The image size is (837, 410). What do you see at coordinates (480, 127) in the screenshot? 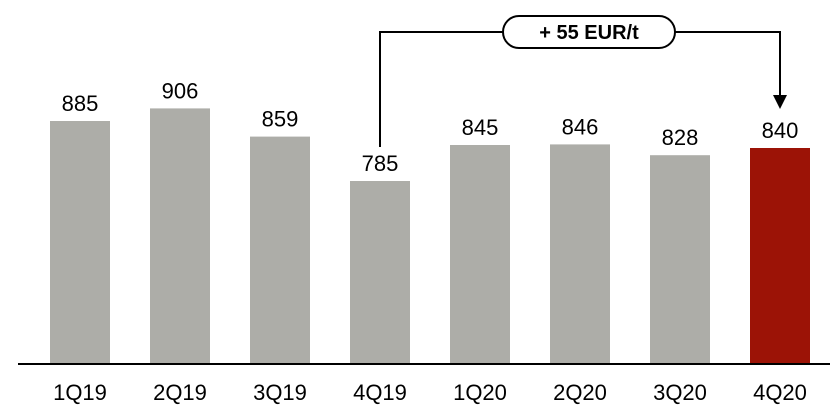
I see `value-label-1q20: 845` at bounding box center [480, 127].